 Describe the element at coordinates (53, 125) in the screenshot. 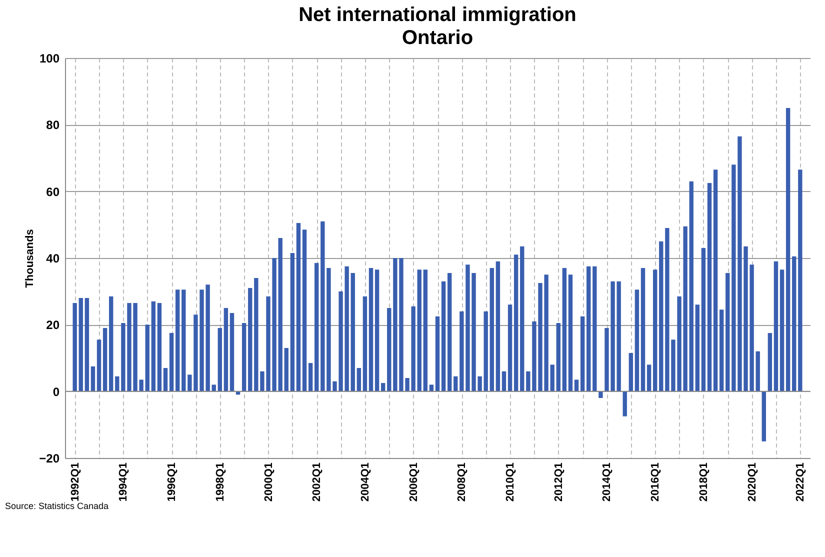

I see `y-tick-label: 80` at that location.